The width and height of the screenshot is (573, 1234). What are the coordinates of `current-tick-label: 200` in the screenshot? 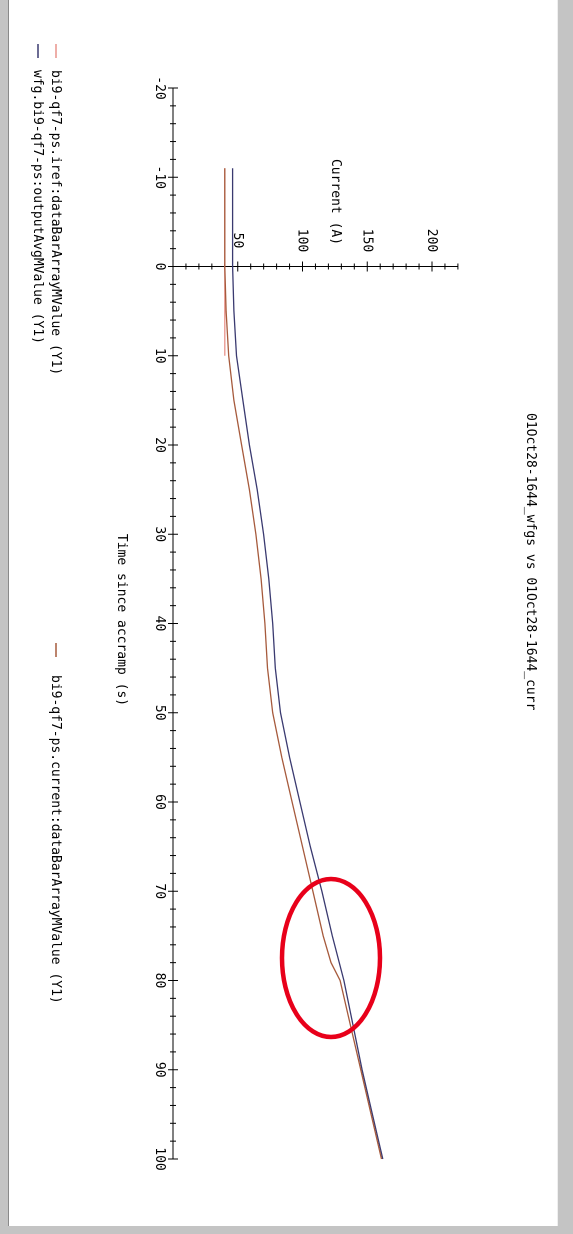 It's located at (431, 240).